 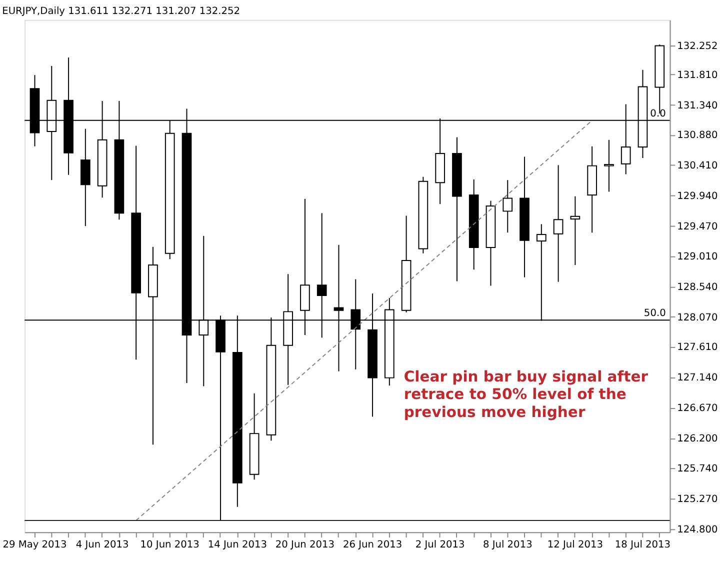 What do you see at coordinates (697, 166) in the screenshot?
I see `y-tick-label: 130.410` at bounding box center [697, 166].